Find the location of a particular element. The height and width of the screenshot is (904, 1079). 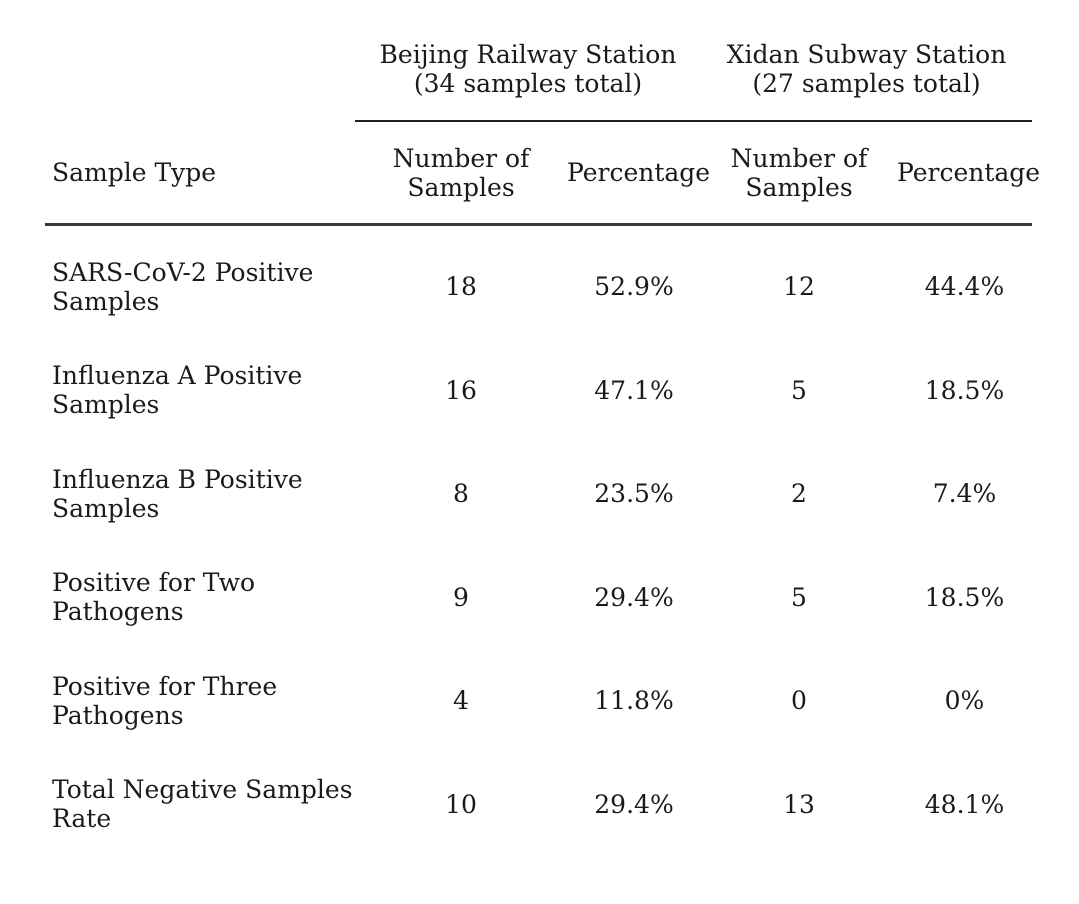

row-label-text: Positive for Two Pathogens is located at coordinates (154, 597).